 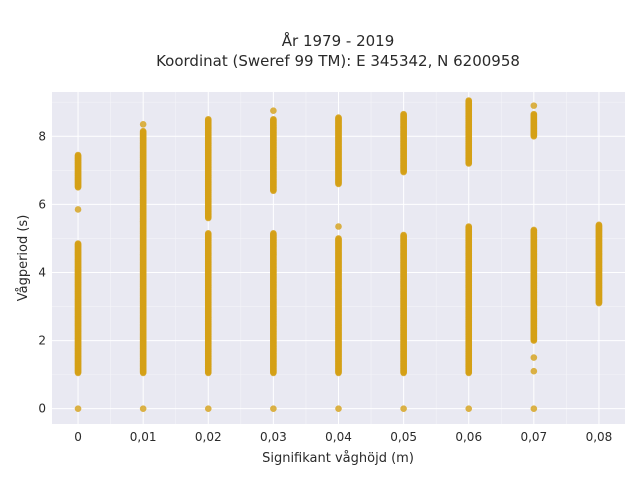 What do you see at coordinates (23, 258) in the screenshot?
I see `y-axis-label: Vågperiod (s)` at bounding box center [23, 258].